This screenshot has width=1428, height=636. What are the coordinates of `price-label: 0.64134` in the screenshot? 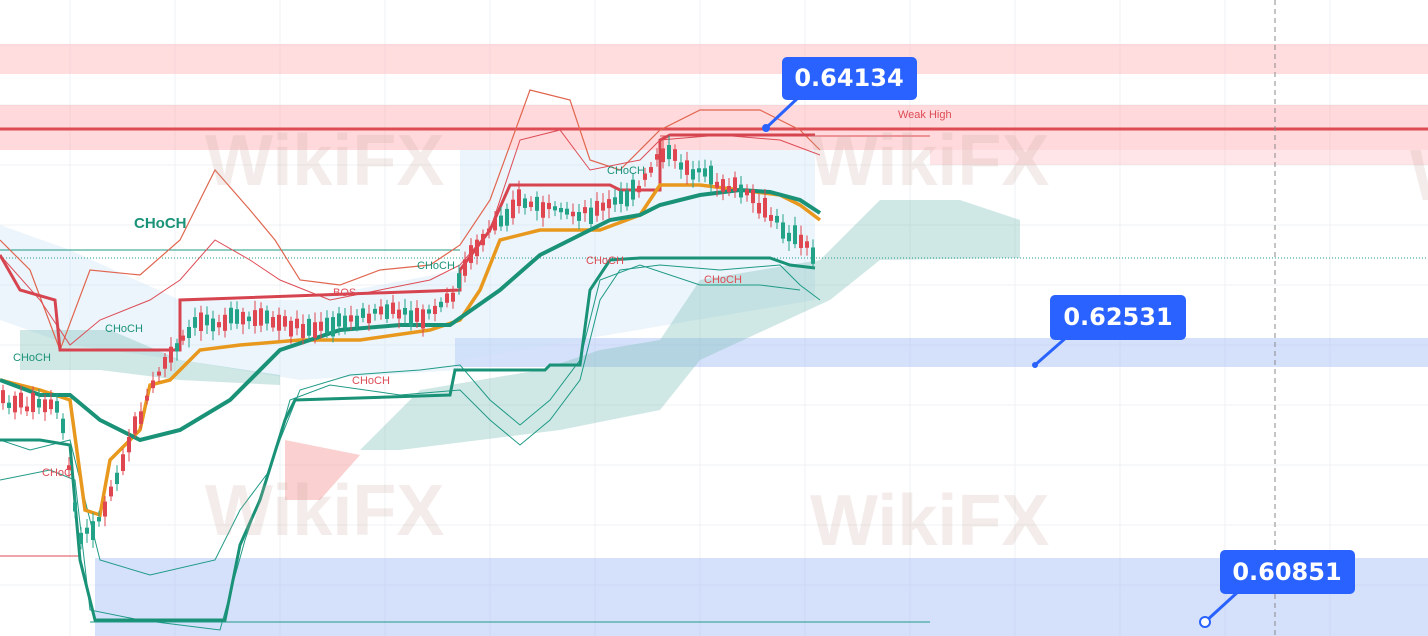 It's located at (848, 78).